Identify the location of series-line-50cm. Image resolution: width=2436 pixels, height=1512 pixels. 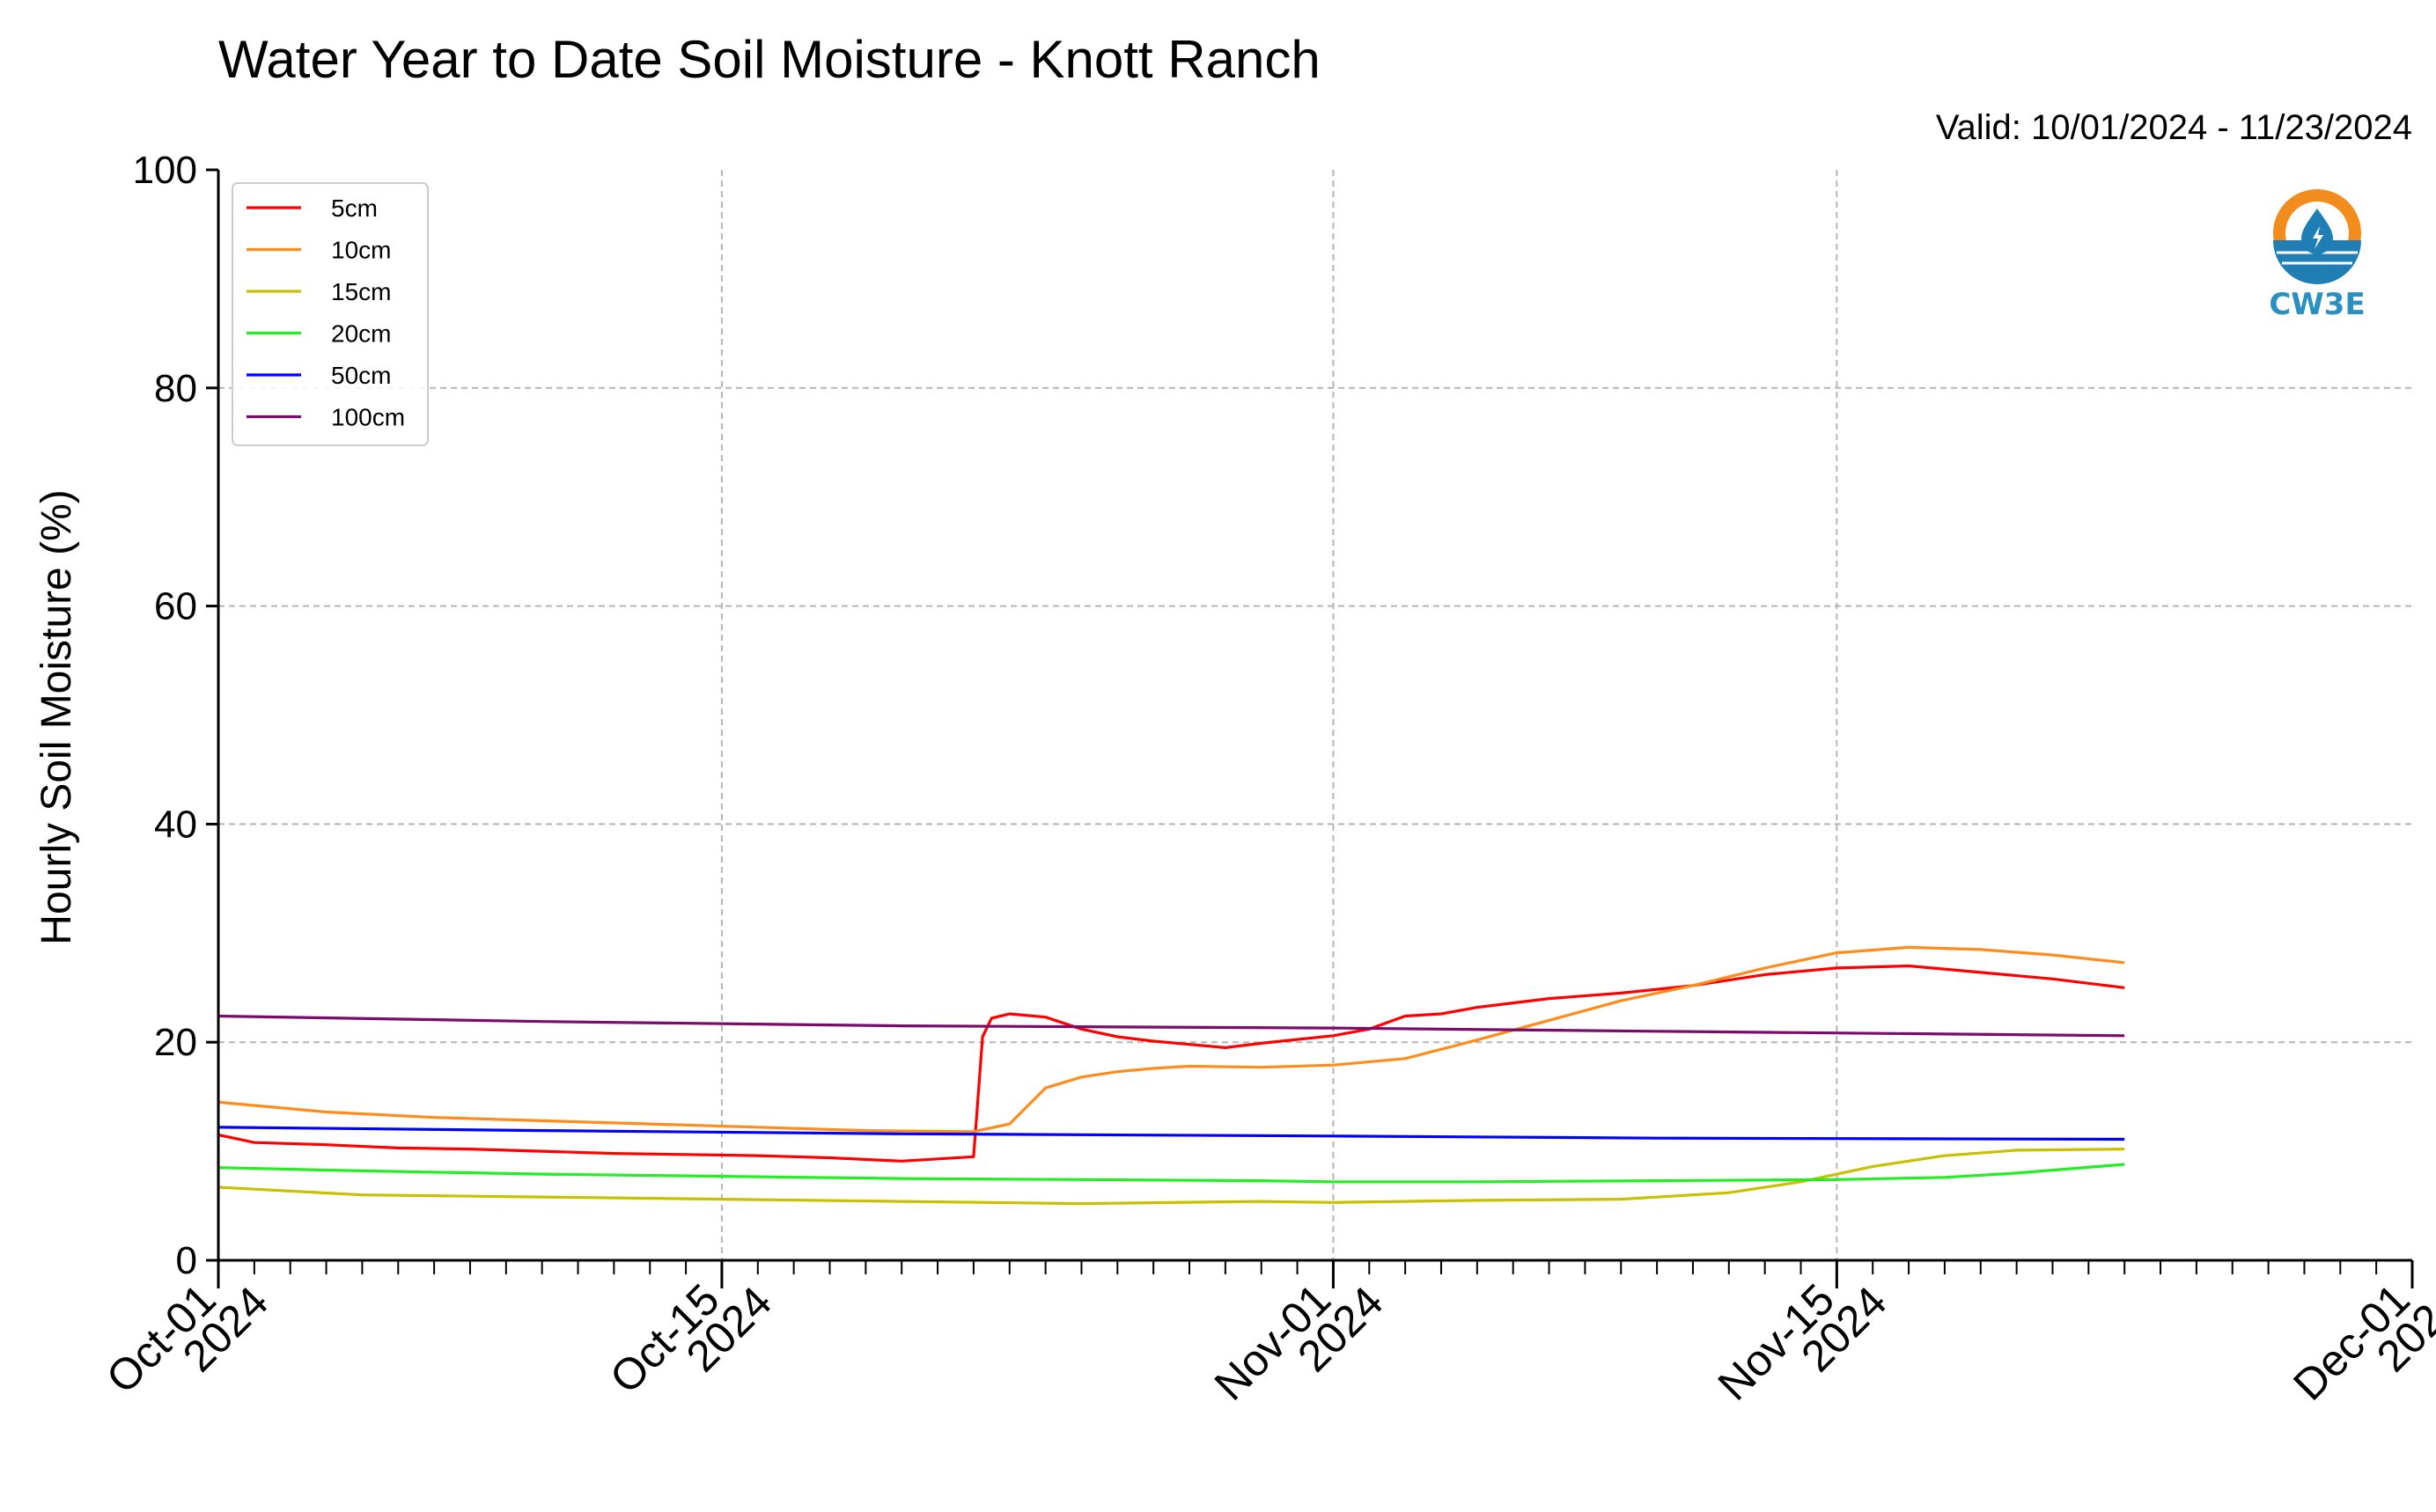
(1171, 1134).